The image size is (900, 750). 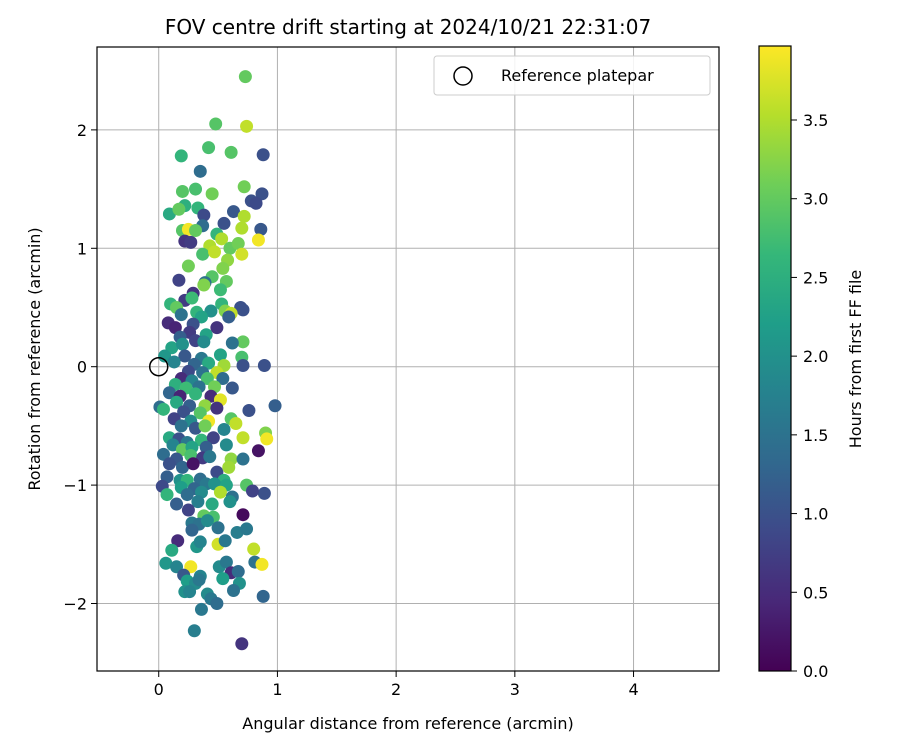 I want to click on x-tick-label: 0, so click(x=159, y=689).